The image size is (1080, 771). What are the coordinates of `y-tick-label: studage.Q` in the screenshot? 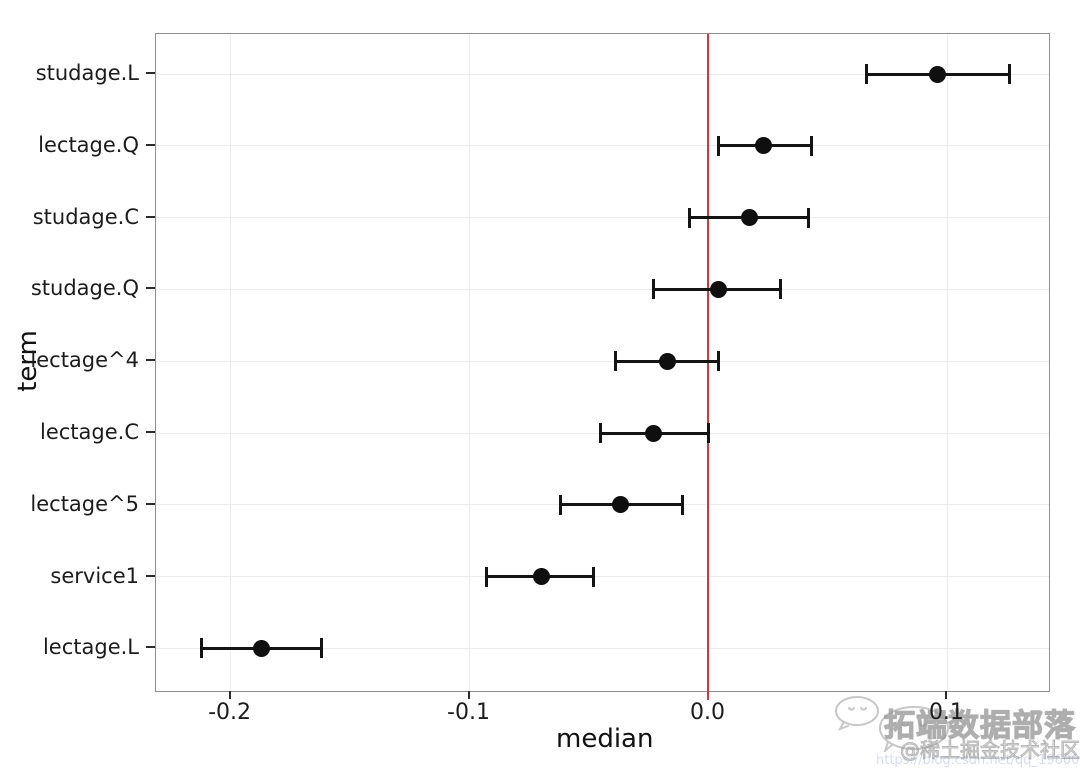 It's located at (84, 288).